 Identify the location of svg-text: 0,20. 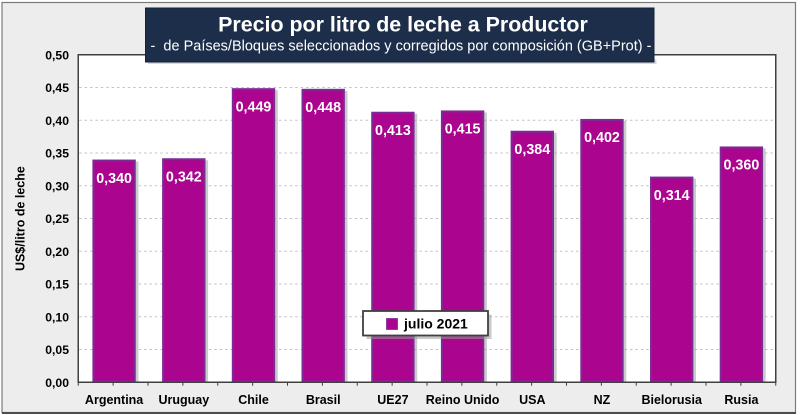
(57, 252).